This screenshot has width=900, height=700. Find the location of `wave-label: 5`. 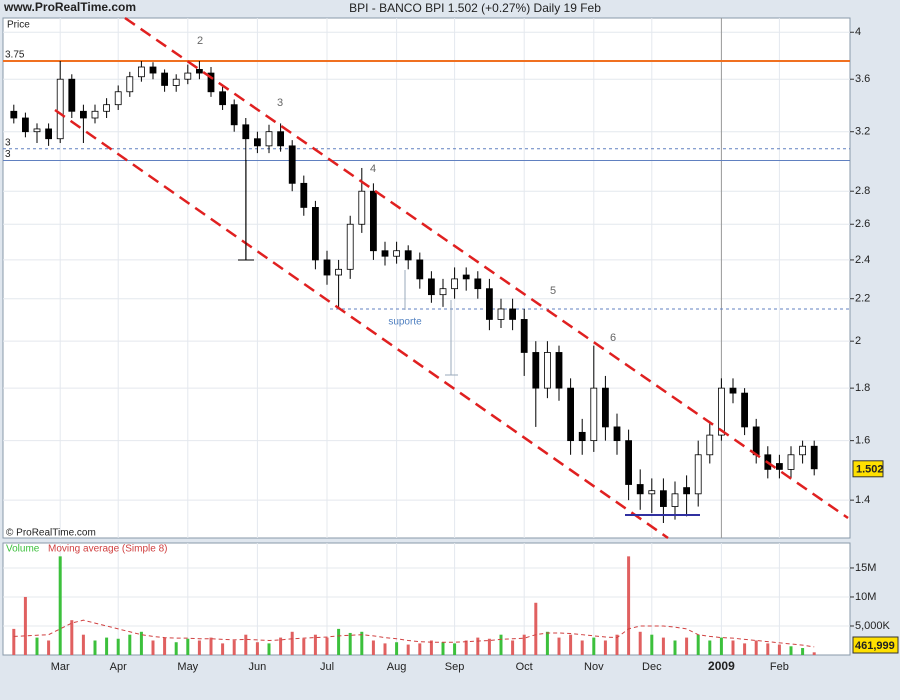

wave-label: 5 is located at coordinates (553, 291).